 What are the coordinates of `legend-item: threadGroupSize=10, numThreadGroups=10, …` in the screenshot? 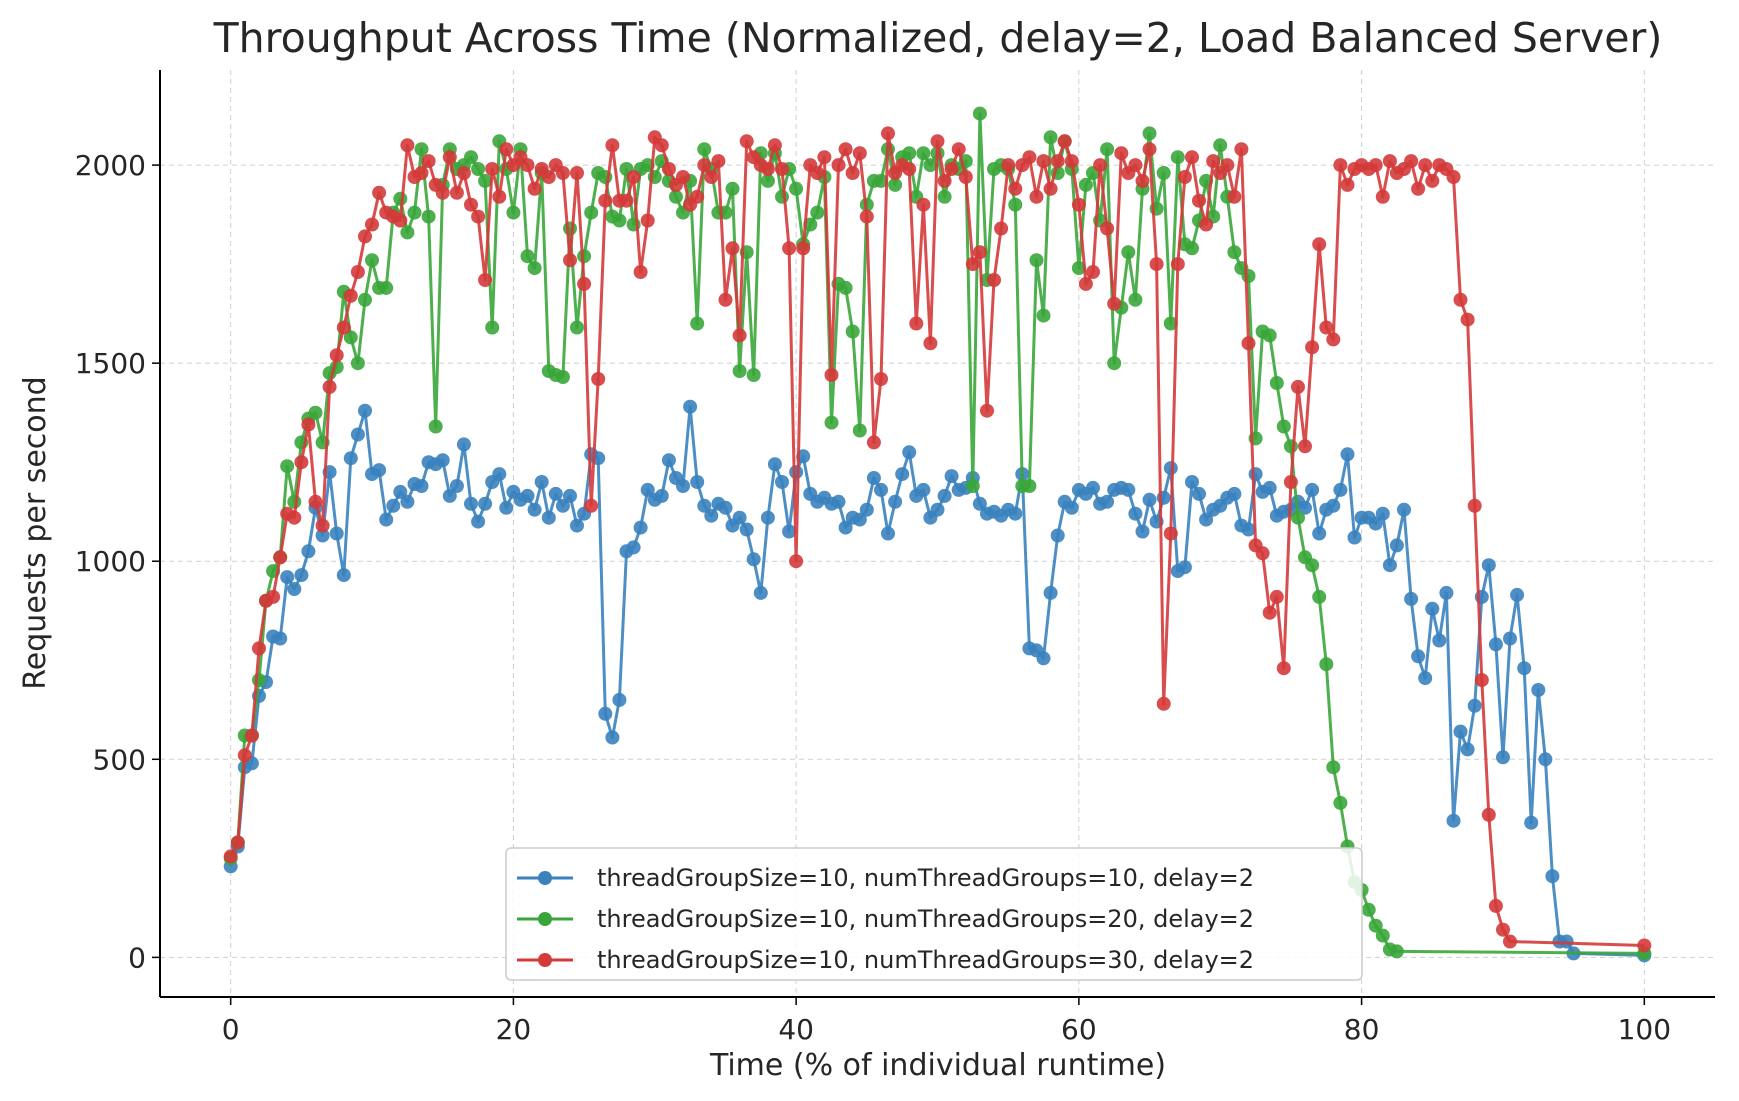 It's located at (885, 878).